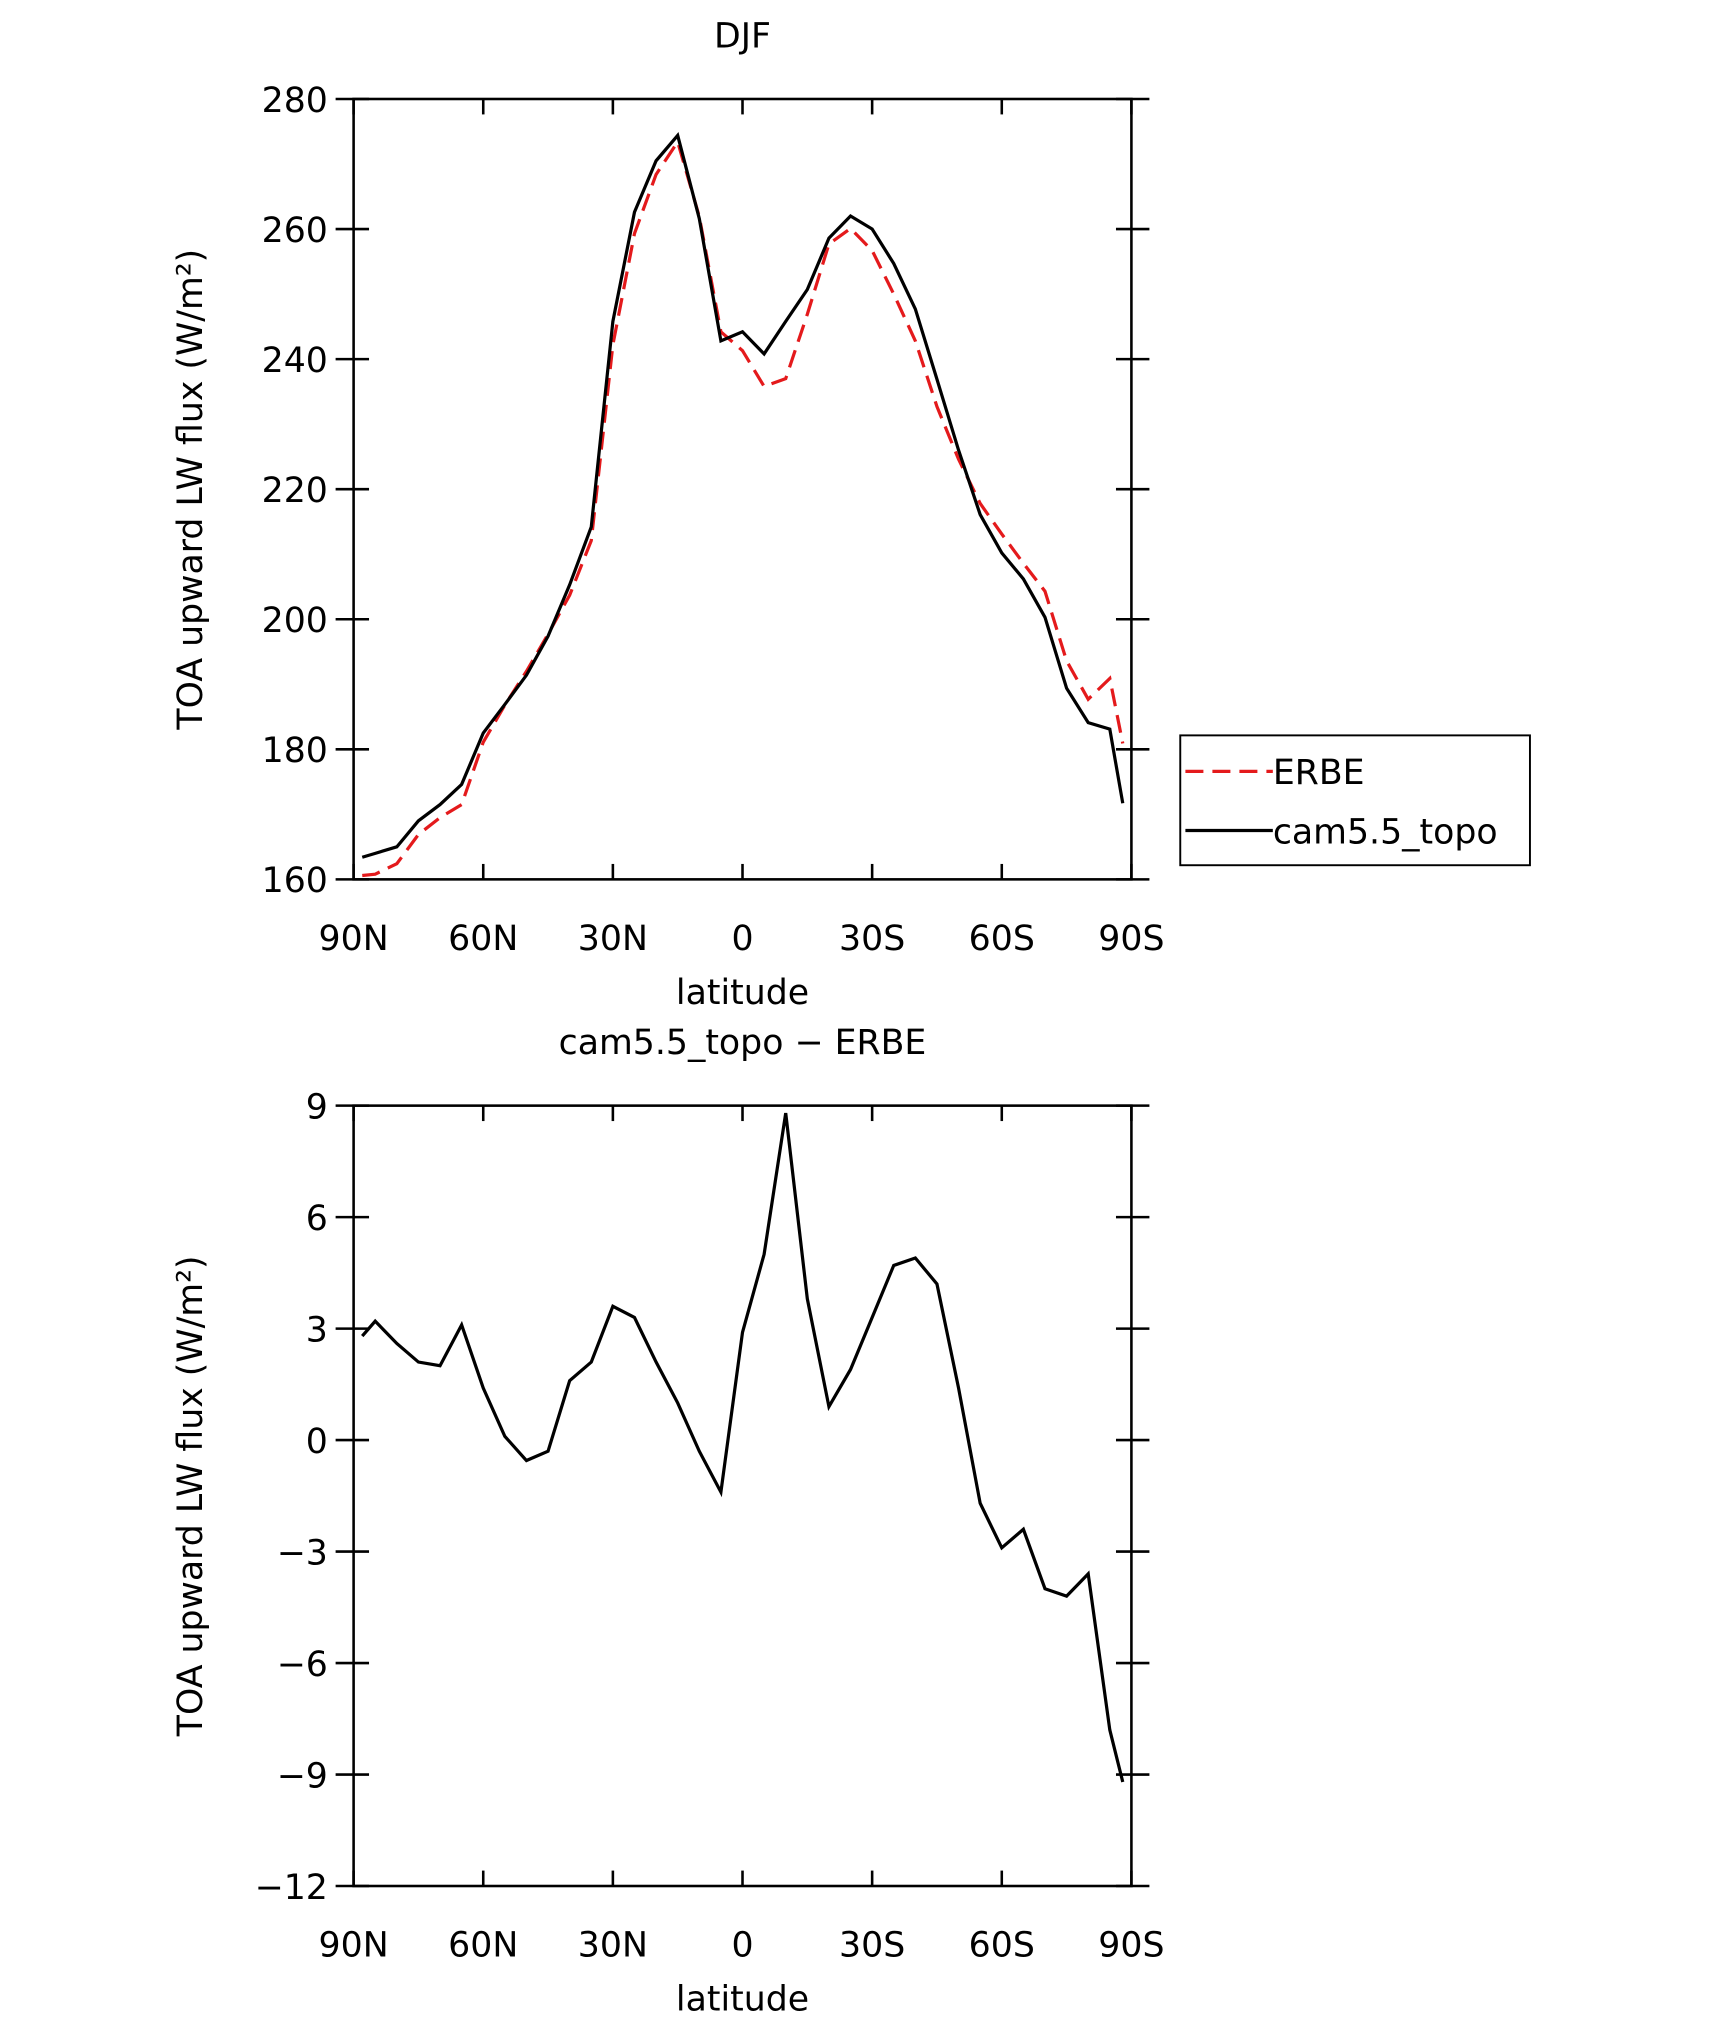  What do you see at coordinates (302, 1553) in the screenshot?
I see `y-tick-label: −3` at bounding box center [302, 1553].